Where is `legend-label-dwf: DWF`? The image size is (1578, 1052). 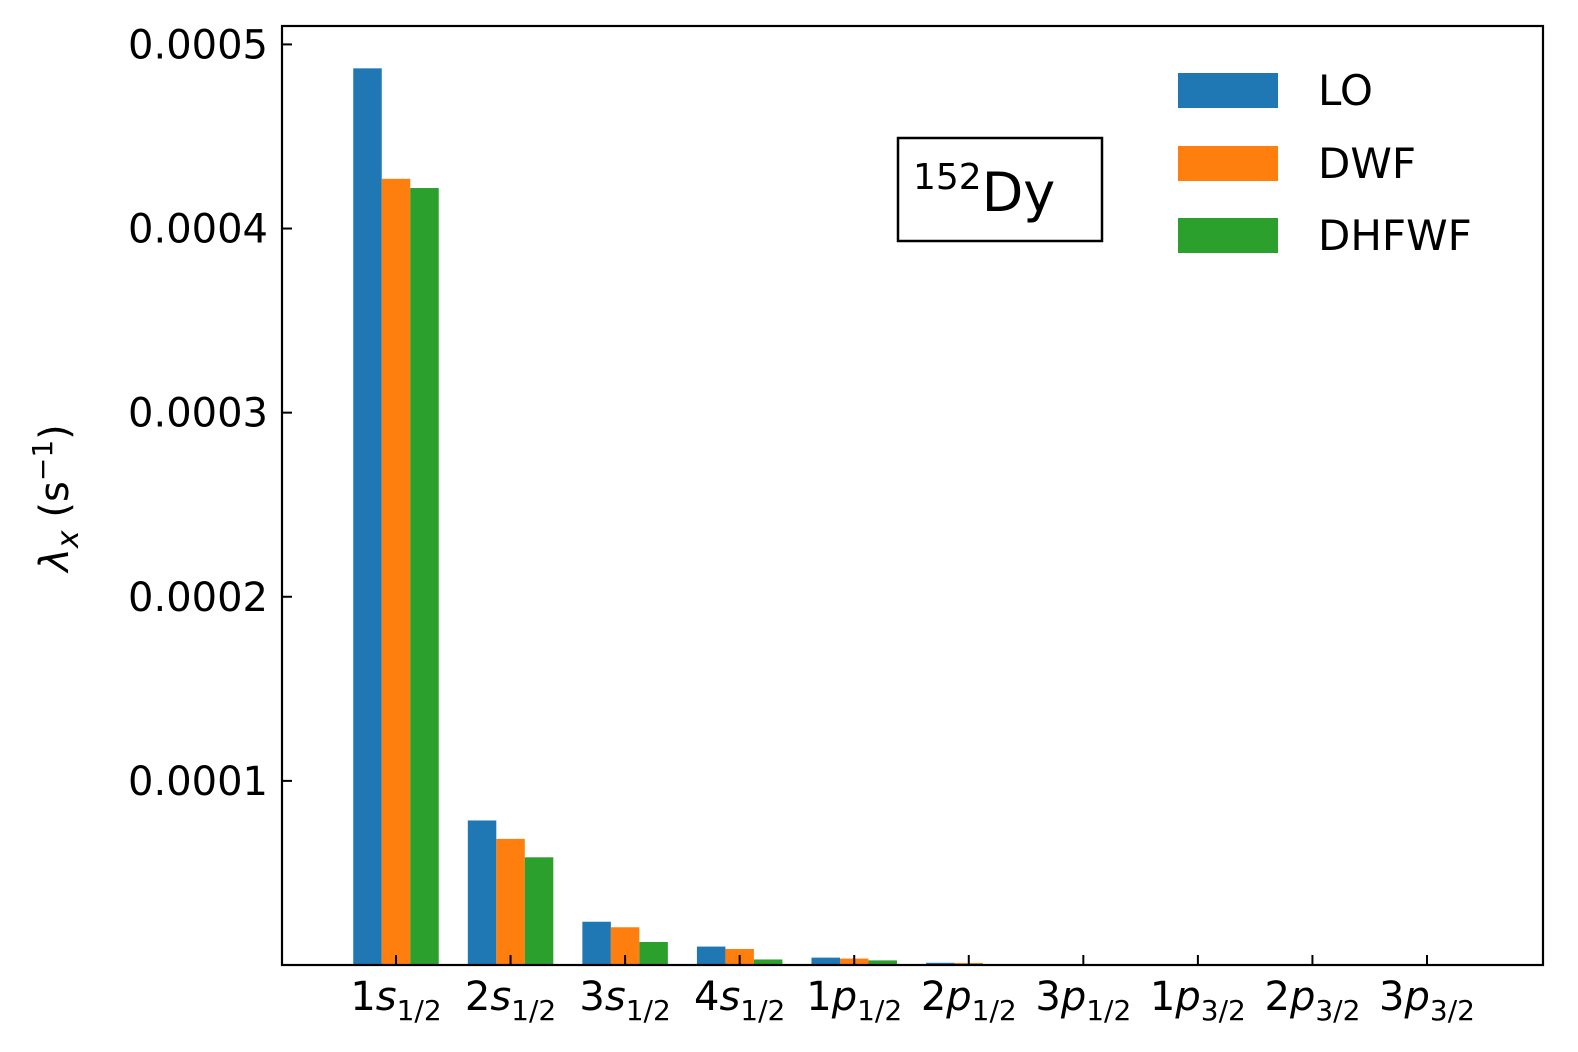 legend-label-dwf: DWF is located at coordinates (1367, 163).